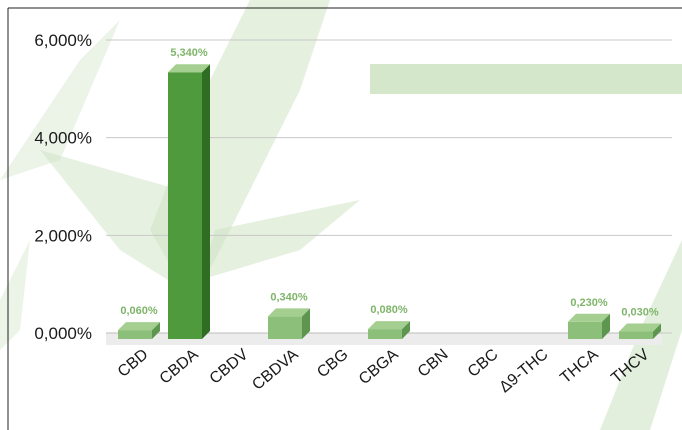 Image resolution: width=682 pixels, height=430 pixels. What do you see at coordinates (275, 370) in the screenshot?
I see `x-tick-label: CBDVA` at bounding box center [275, 370].